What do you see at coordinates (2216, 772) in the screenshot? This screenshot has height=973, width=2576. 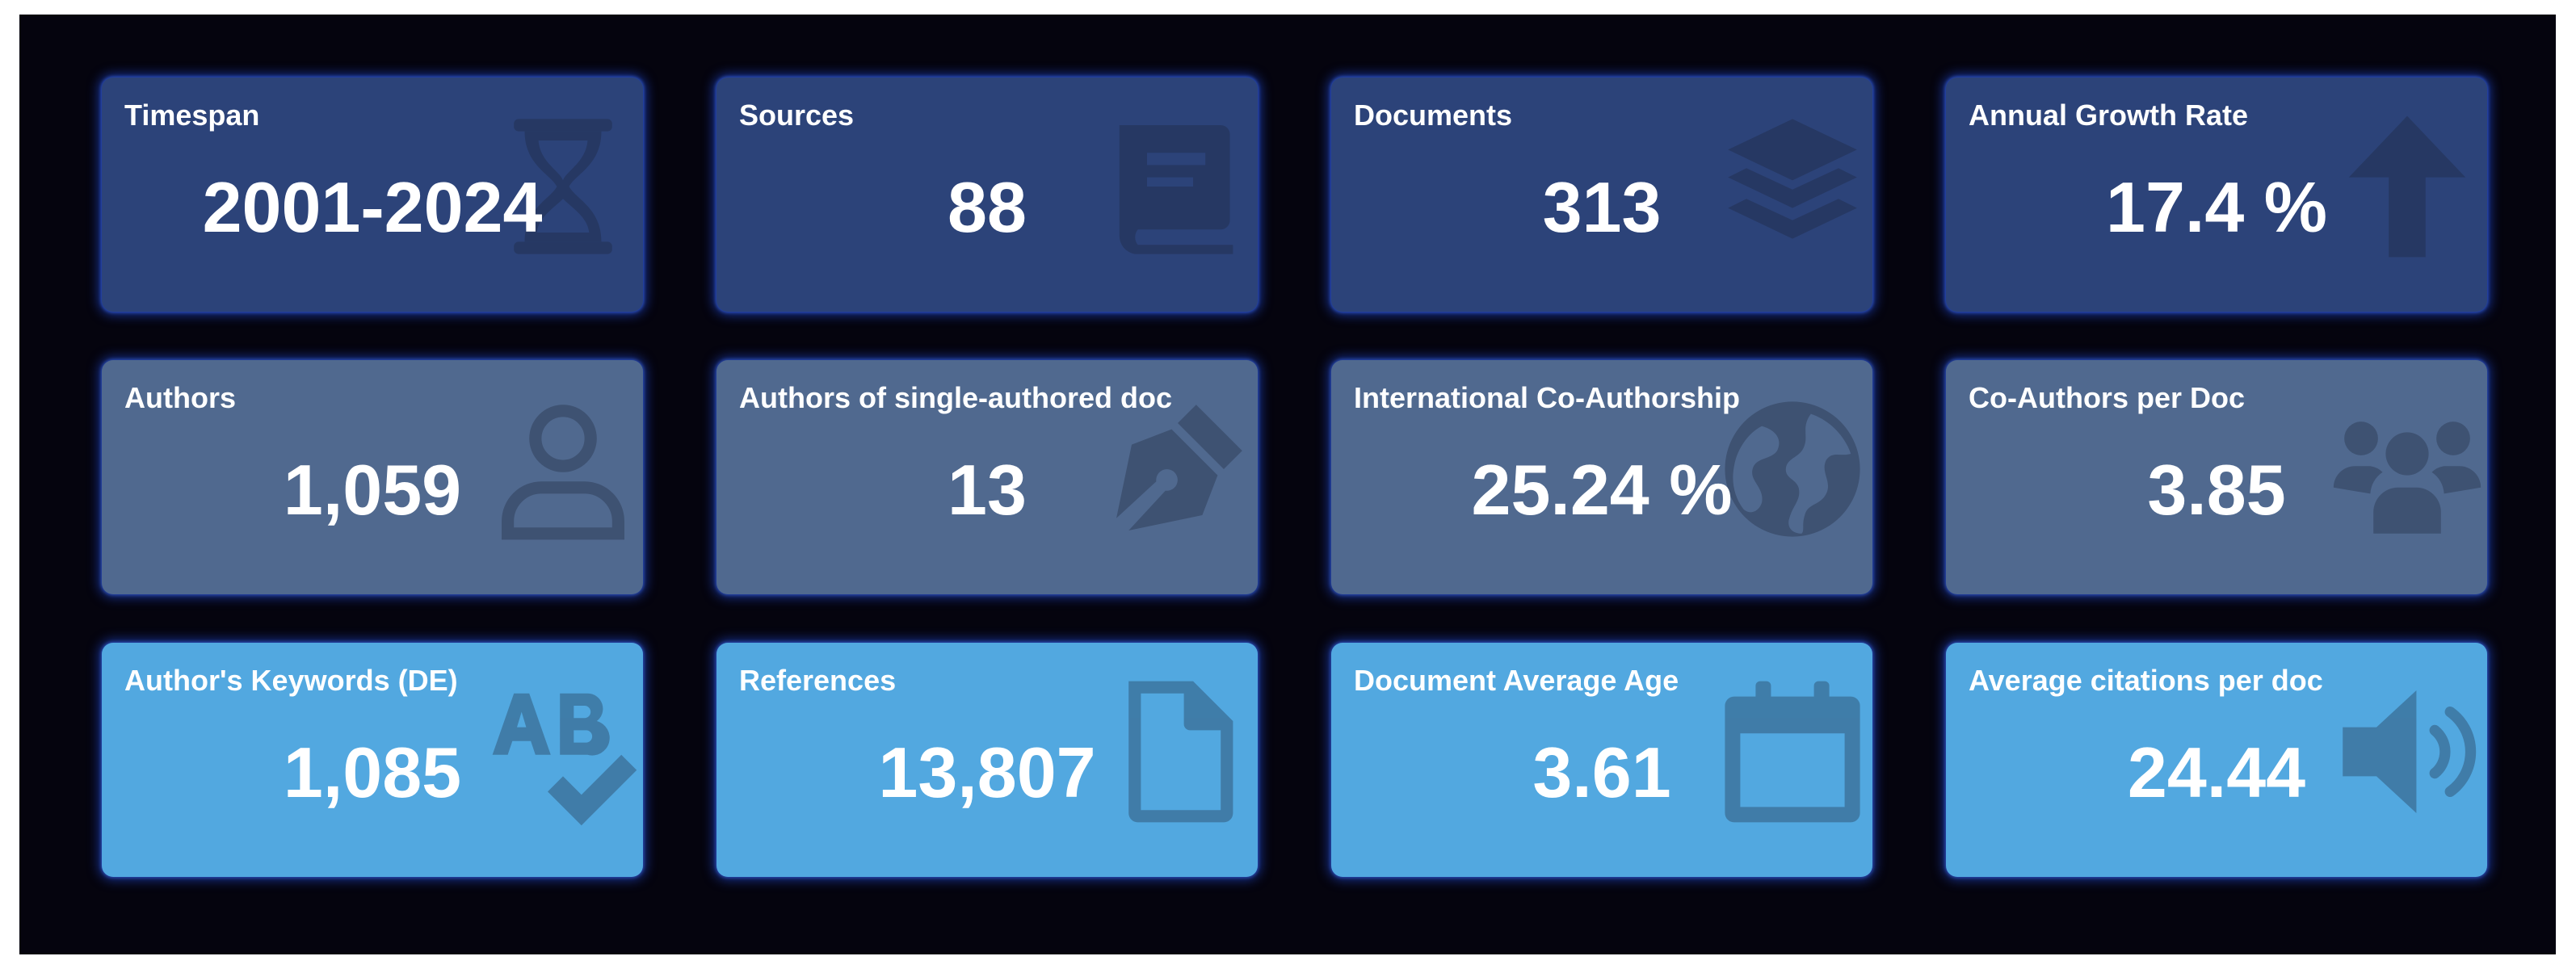 I see `card-value: 24.44` at bounding box center [2216, 772].